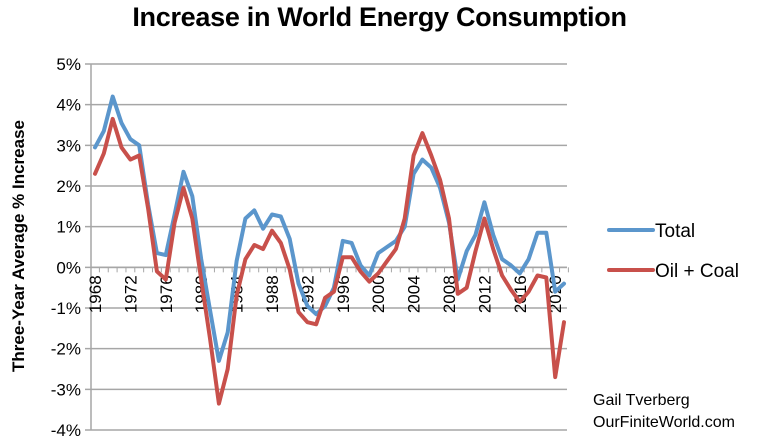  I want to click on y-tick-label: -2%, so click(66, 349).